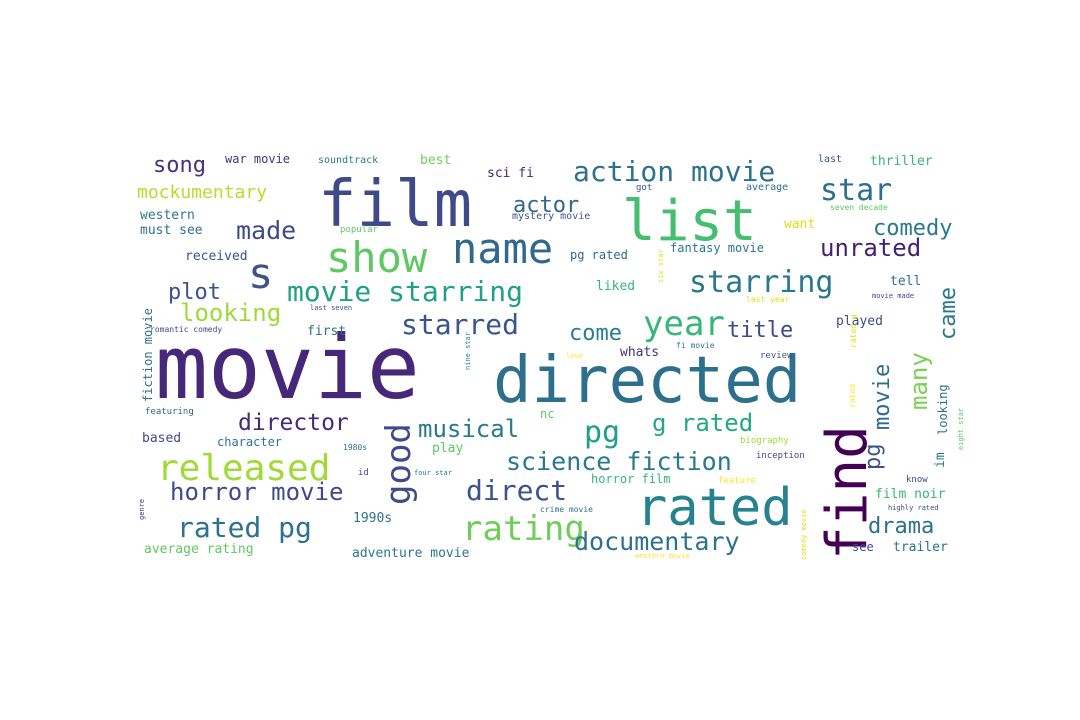  What do you see at coordinates (639, 352) in the screenshot?
I see `word-whats-69: whats` at bounding box center [639, 352].